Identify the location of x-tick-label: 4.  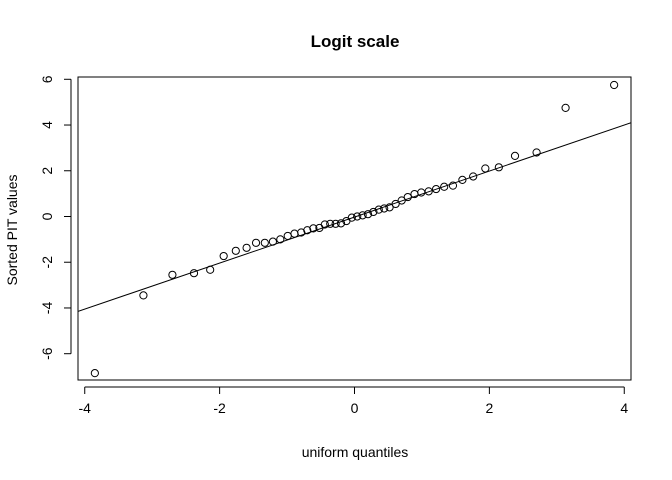
(624, 408).